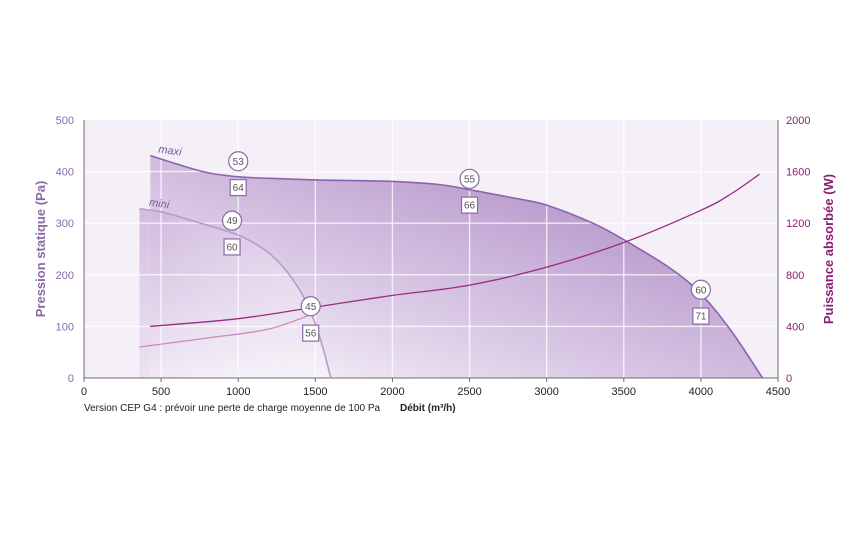 The width and height of the screenshot is (860, 538). Describe the element at coordinates (65, 276) in the screenshot. I see `y-tick-label: 200` at that location.